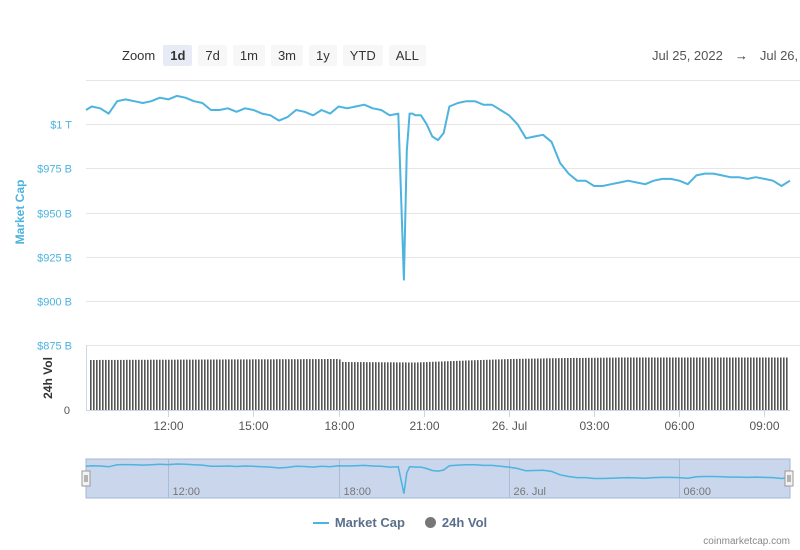 The image size is (800, 550). What do you see at coordinates (178, 55) in the screenshot?
I see `zoom-1d-button: 1d` at bounding box center [178, 55].